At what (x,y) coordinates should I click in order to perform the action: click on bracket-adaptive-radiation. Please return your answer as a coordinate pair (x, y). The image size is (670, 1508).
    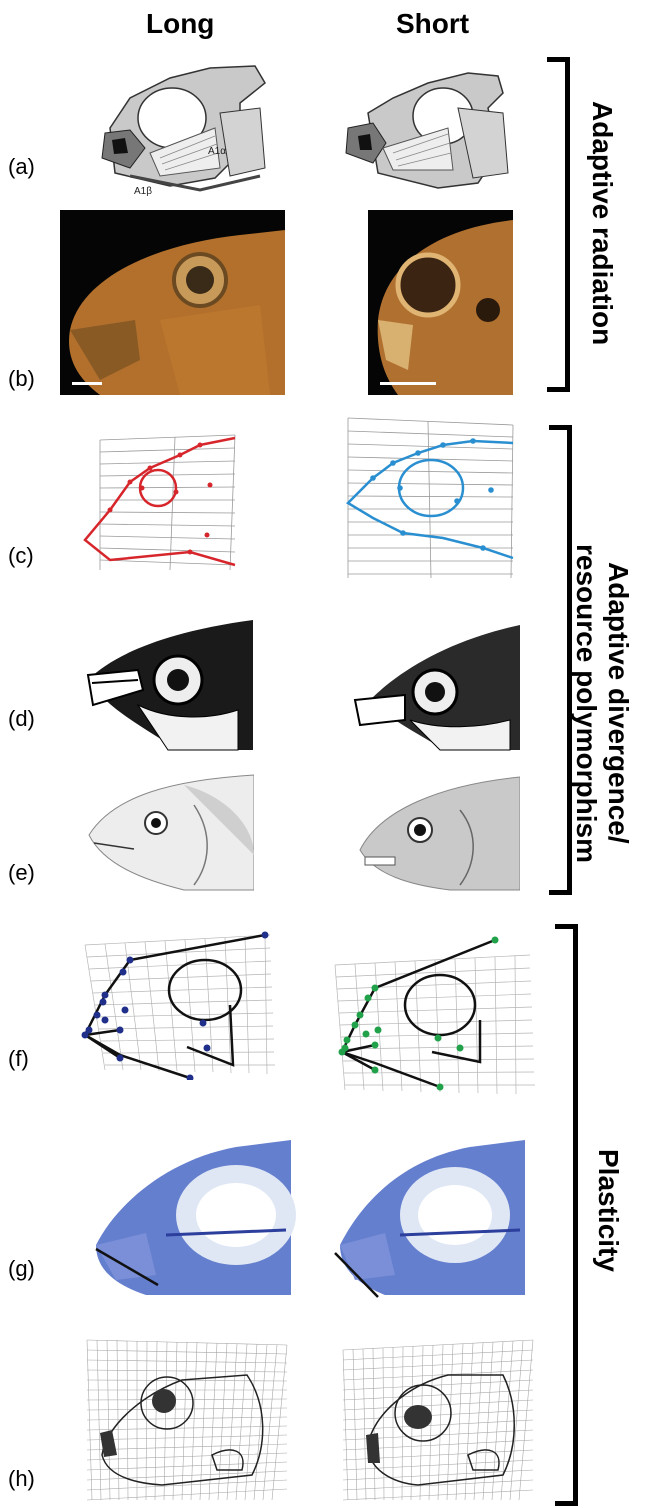
    Looking at the image, I should click on (558, 224).